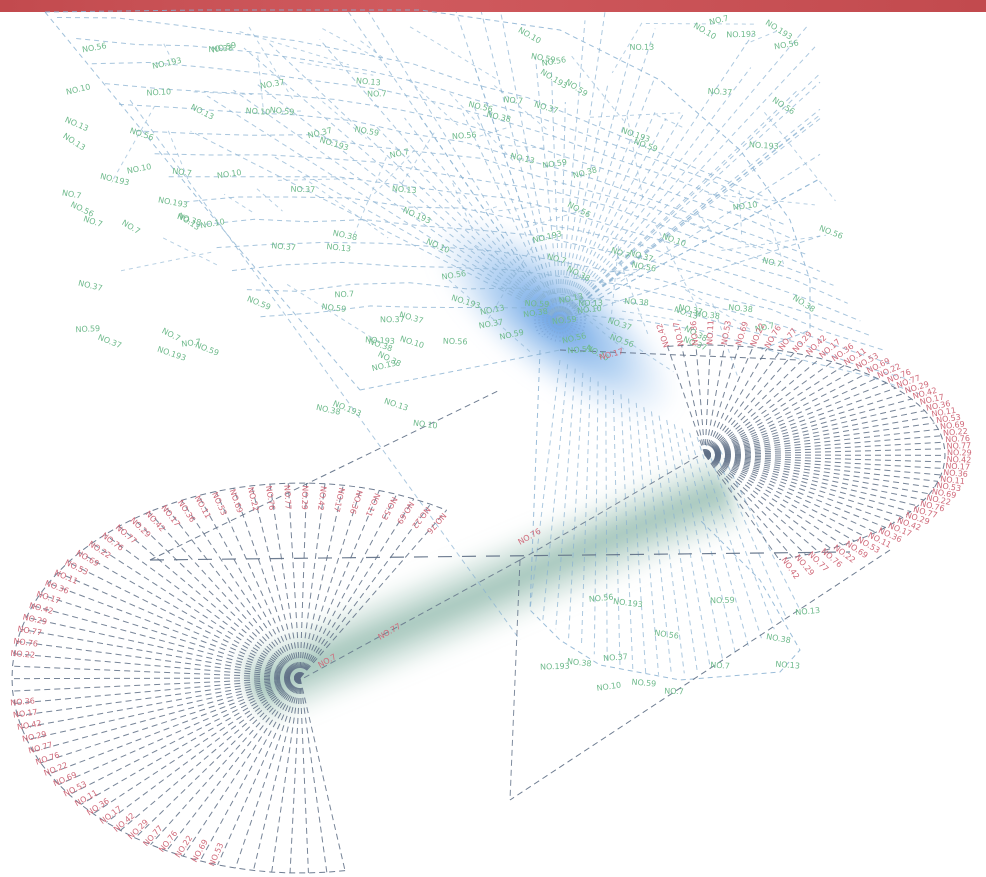 The image size is (986, 877). Describe the element at coordinates (515, 680) in the screenshot. I see `lower-vertical` at that location.